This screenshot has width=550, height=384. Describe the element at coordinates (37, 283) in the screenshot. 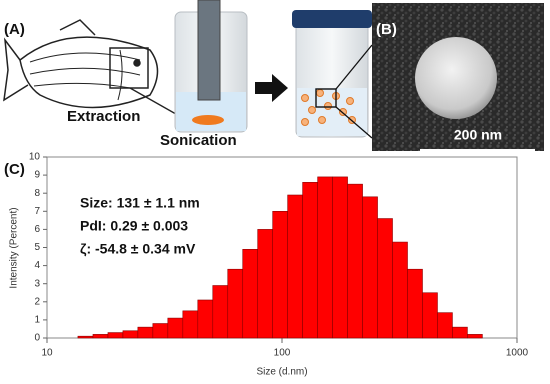

I see `y-tick-label: 3` at that location.